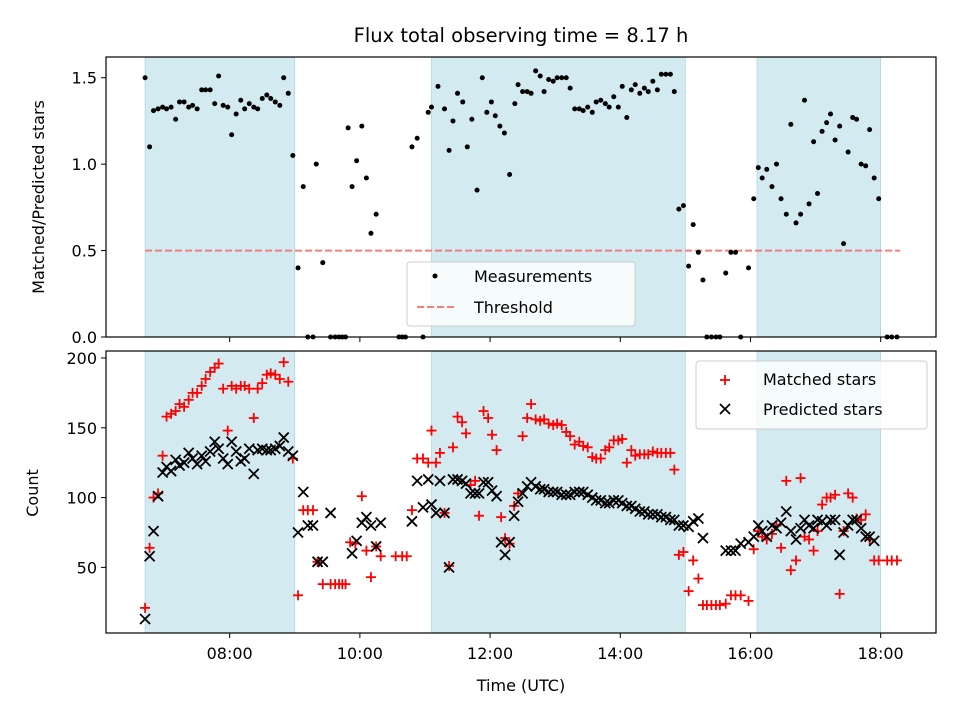 The image size is (960, 720). Describe the element at coordinates (230, 653) in the screenshot. I see `x-tick-label: 08:00` at that location.